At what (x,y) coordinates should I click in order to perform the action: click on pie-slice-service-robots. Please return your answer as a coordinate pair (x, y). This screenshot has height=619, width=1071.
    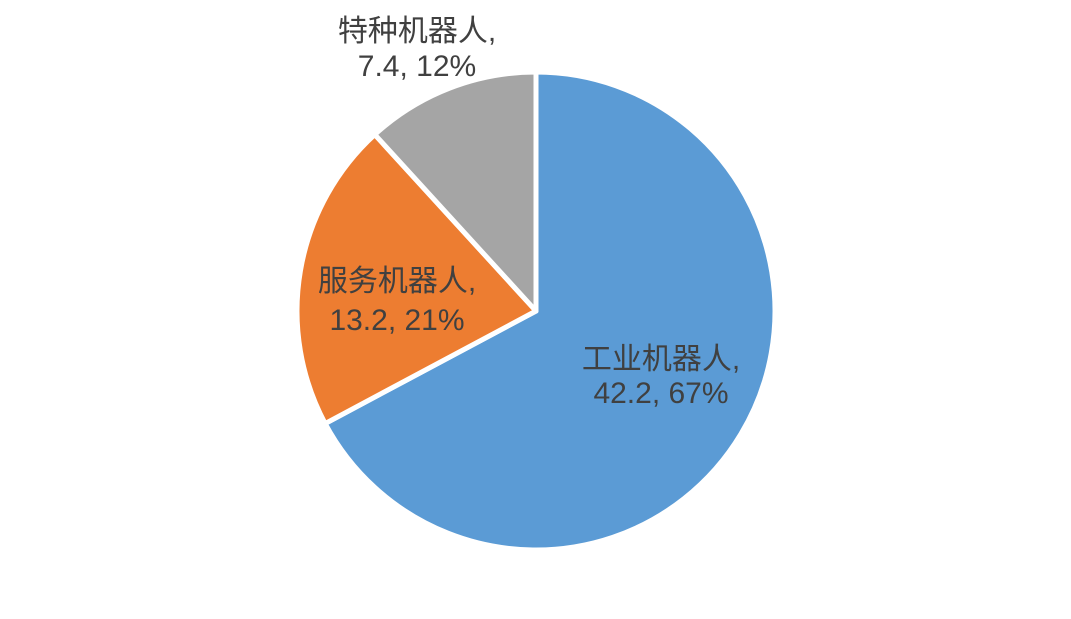
    Looking at the image, I should click on (416, 279).